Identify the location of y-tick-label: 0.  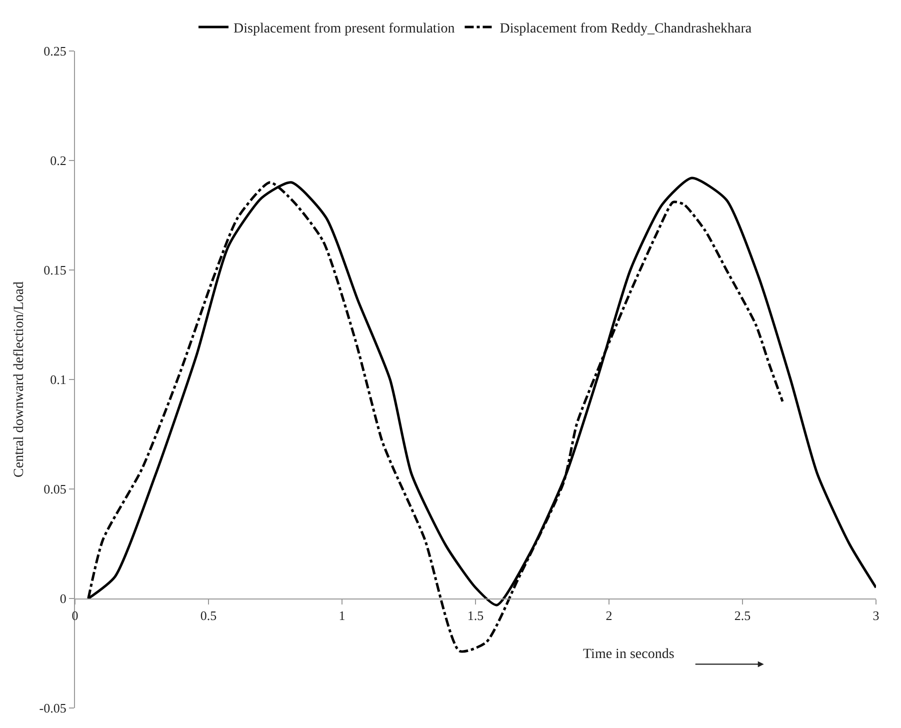
(63, 598).